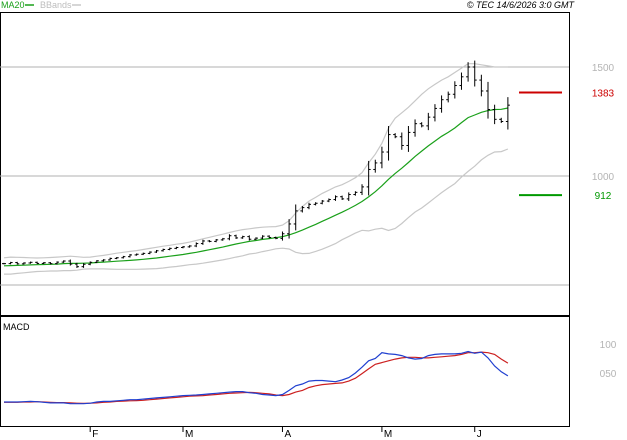  Describe the element at coordinates (56, 5) in the screenshot. I see `legend-bbands-label: BBands` at that location.